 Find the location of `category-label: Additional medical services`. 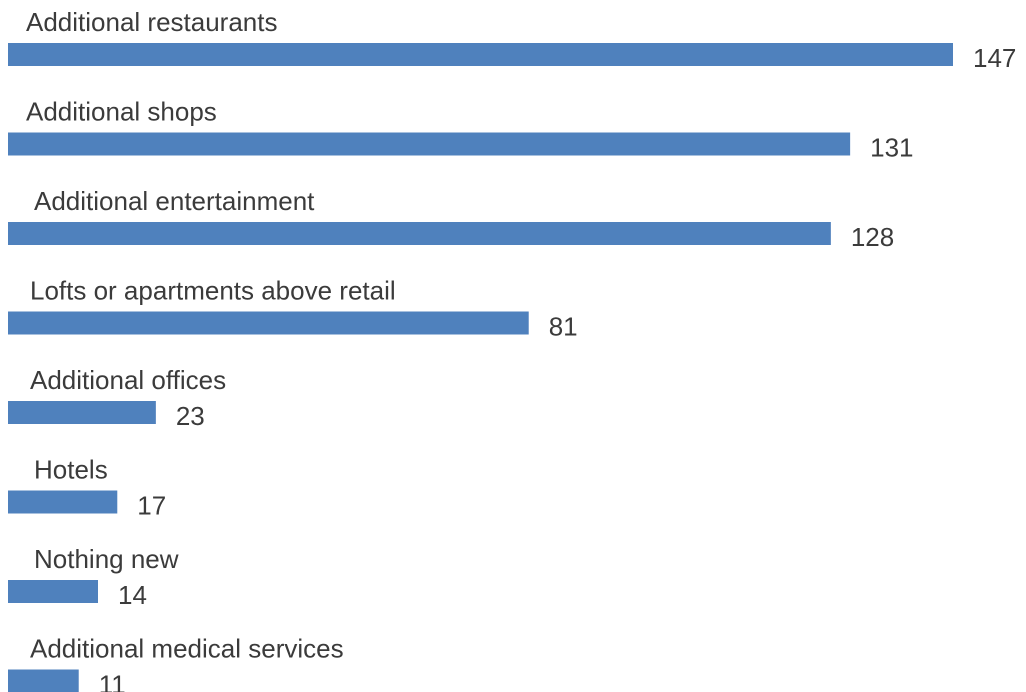

category-label: Additional medical services is located at coordinates (187, 649).